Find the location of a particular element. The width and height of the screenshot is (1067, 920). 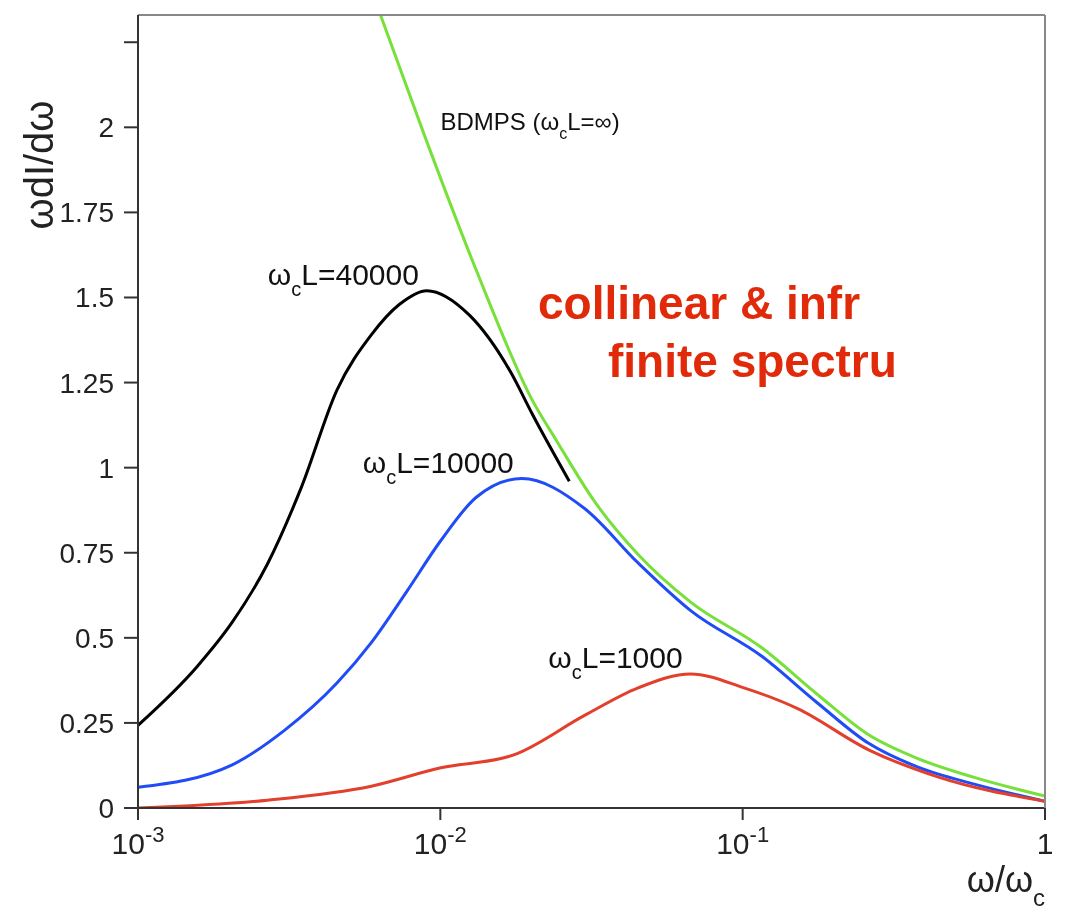

y-tick-label: 1 is located at coordinates (106, 468).